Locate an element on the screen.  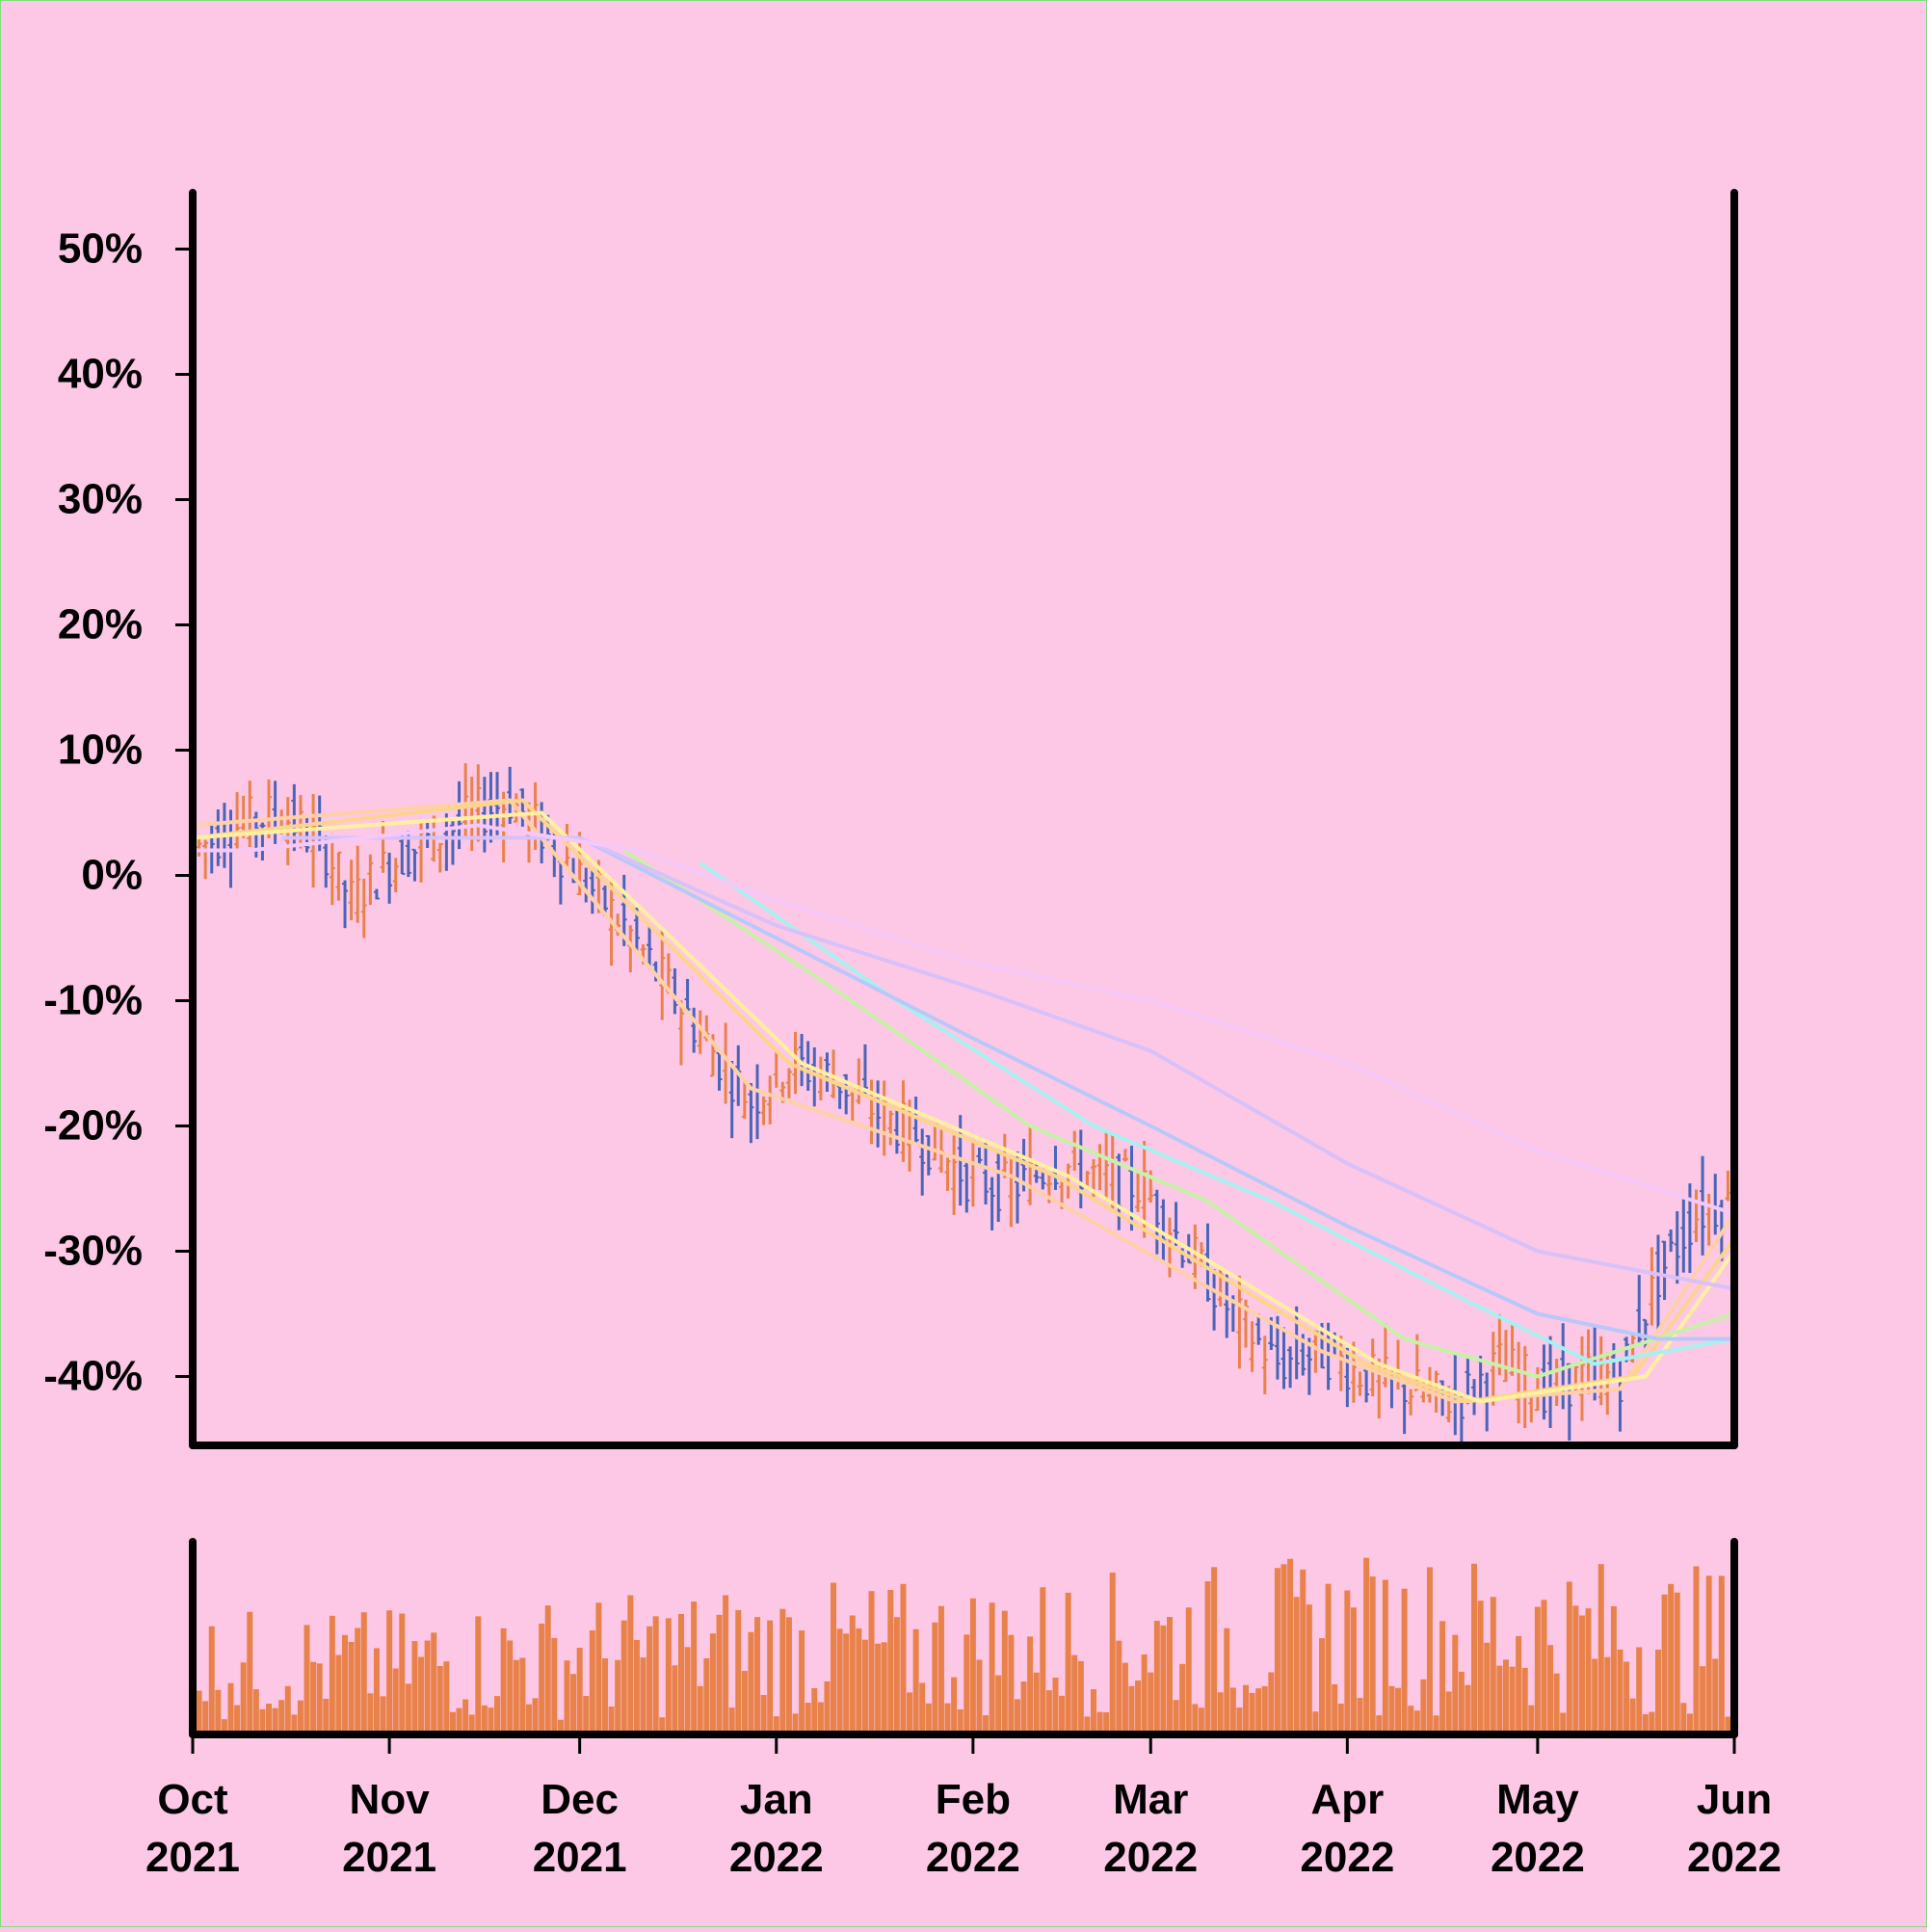
x-tick-label-month: Nov is located at coordinates (391, 1799).